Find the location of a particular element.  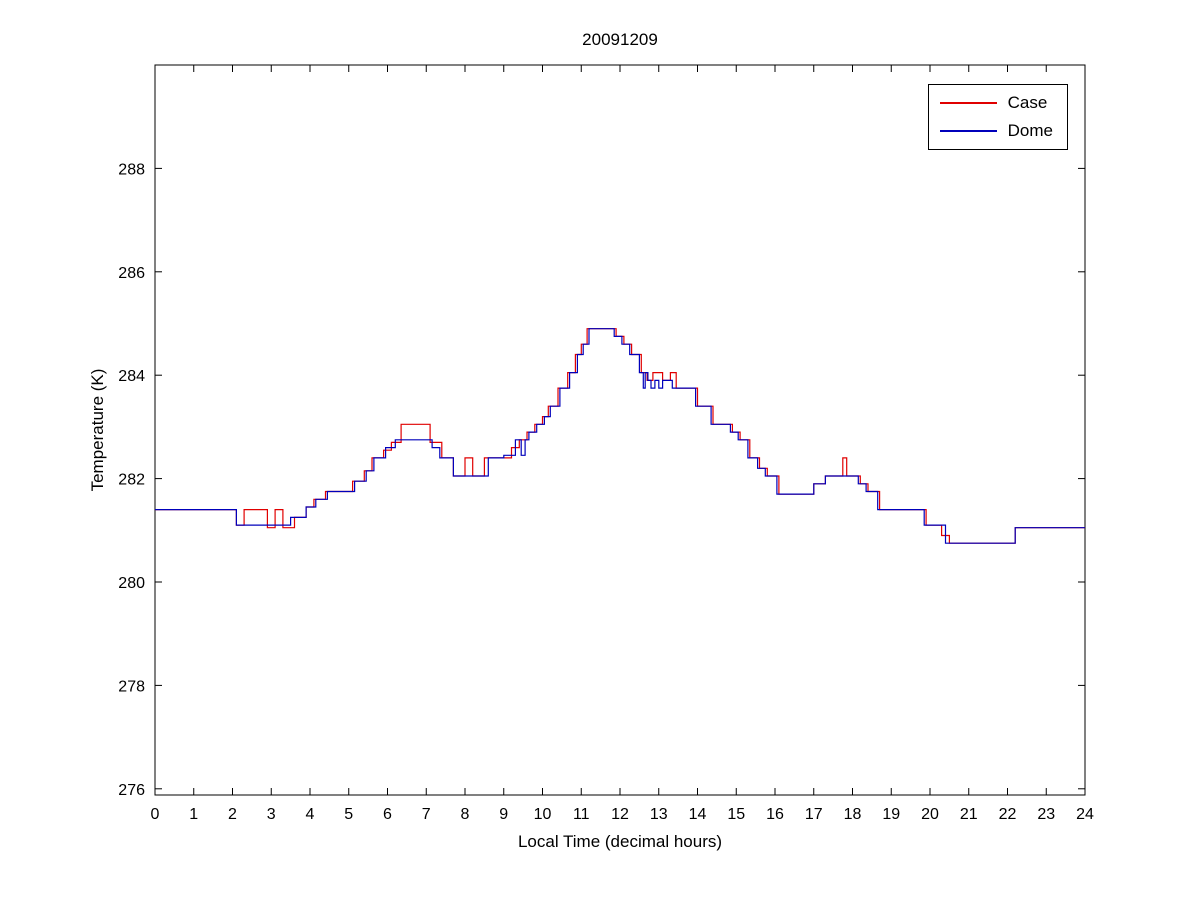

x-tick-label: 4 is located at coordinates (310, 814).